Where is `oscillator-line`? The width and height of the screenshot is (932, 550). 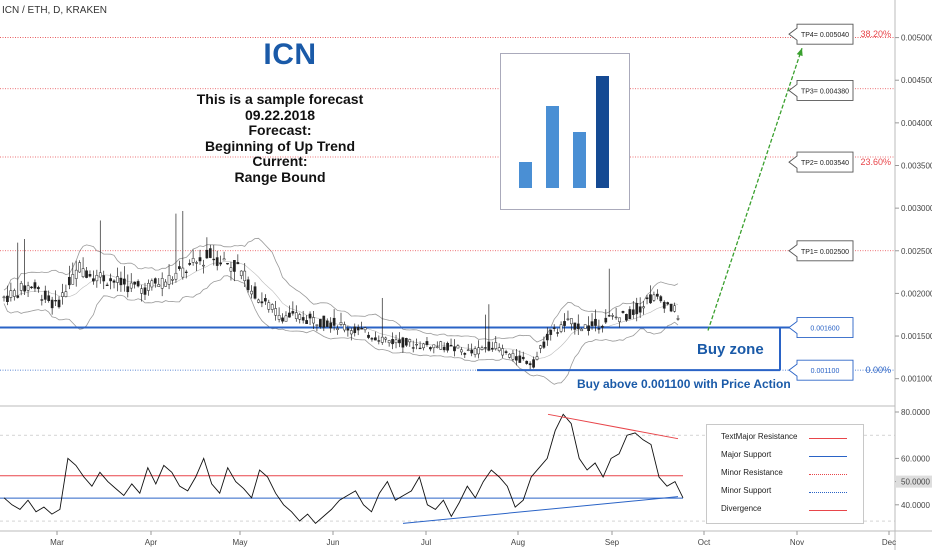
oscillator-line is located at coordinates (343, 469).